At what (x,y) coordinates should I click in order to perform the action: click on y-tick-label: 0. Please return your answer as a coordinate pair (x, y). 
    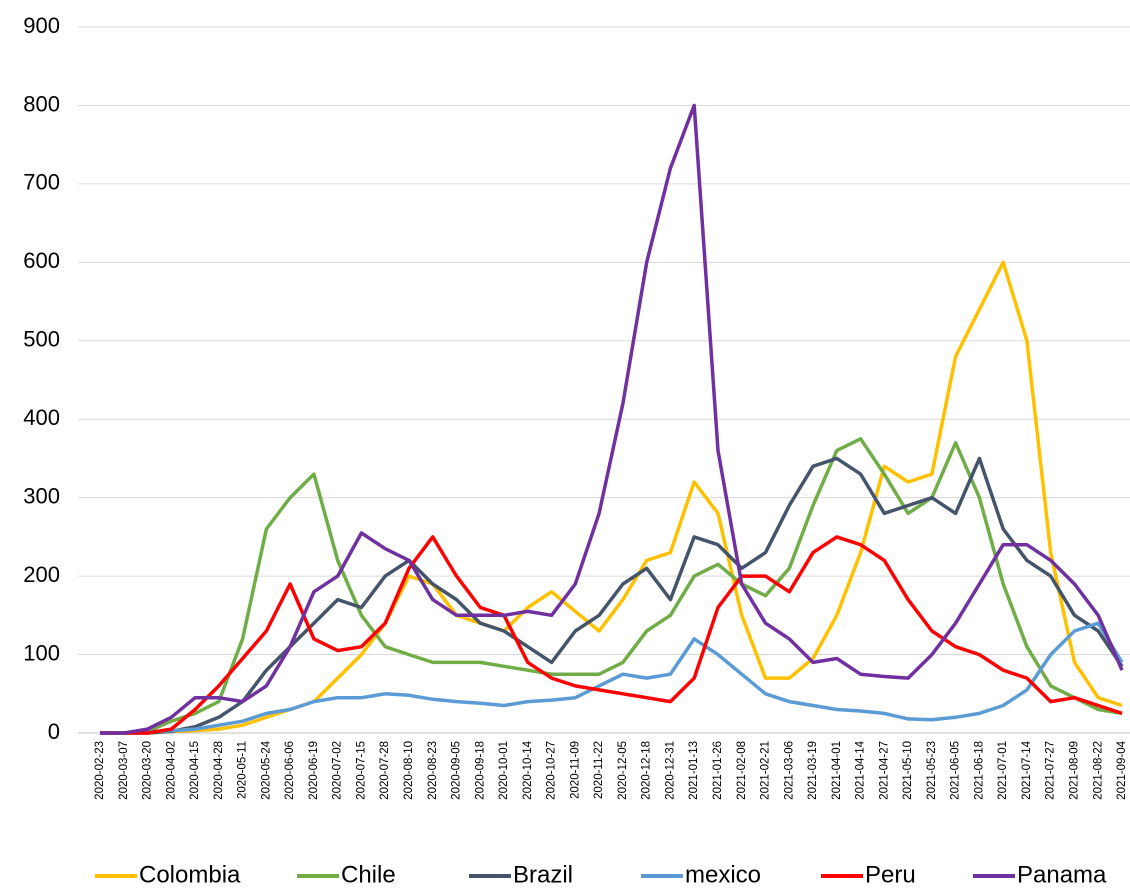
    Looking at the image, I should click on (54, 731).